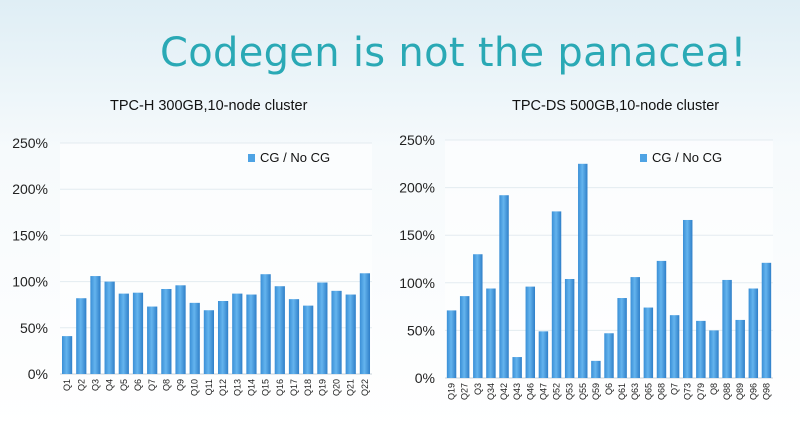 Image resolution: width=800 pixels, height=429 pixels. I want to click on y-tick-label: 50%, so click(421, 330).